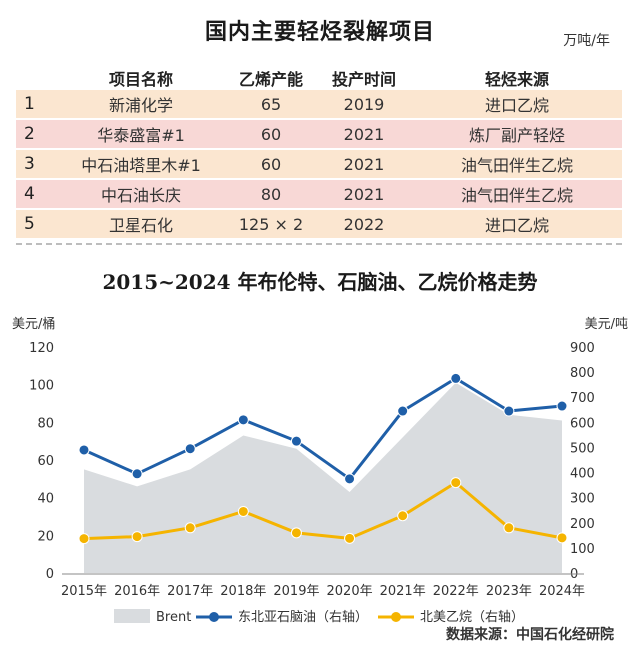  What do you see at coordinates (36, 164) in the screenshot?
I see `row-index: 3` at bounding box center [36, 164].